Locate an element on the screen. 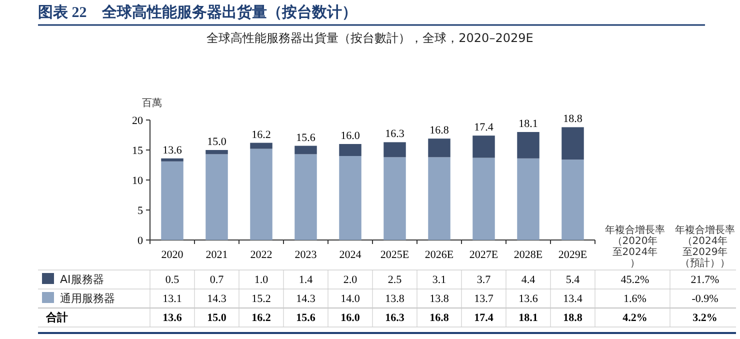 This screenshot has width=740, height=339. legend-label: AI服務器 is located at coordinates (82, 279).